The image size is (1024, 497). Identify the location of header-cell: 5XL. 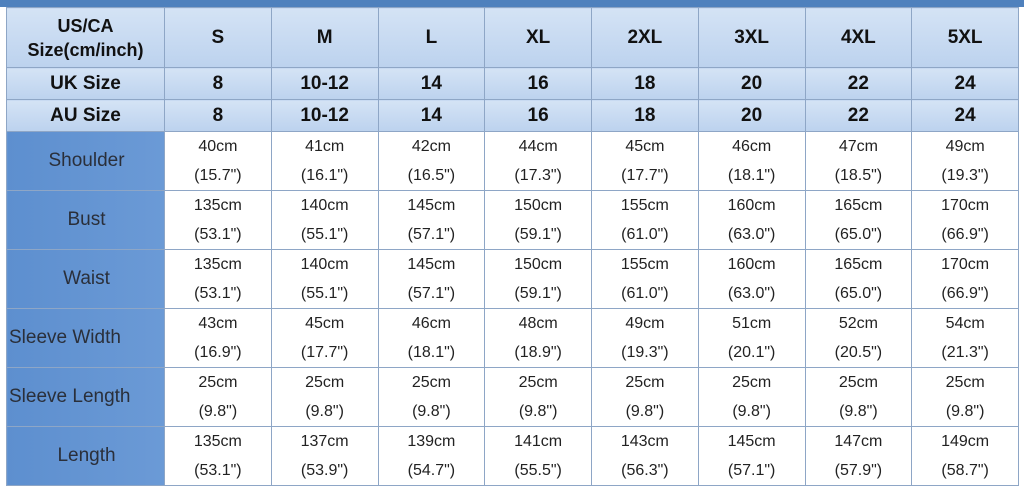
(965, 37).